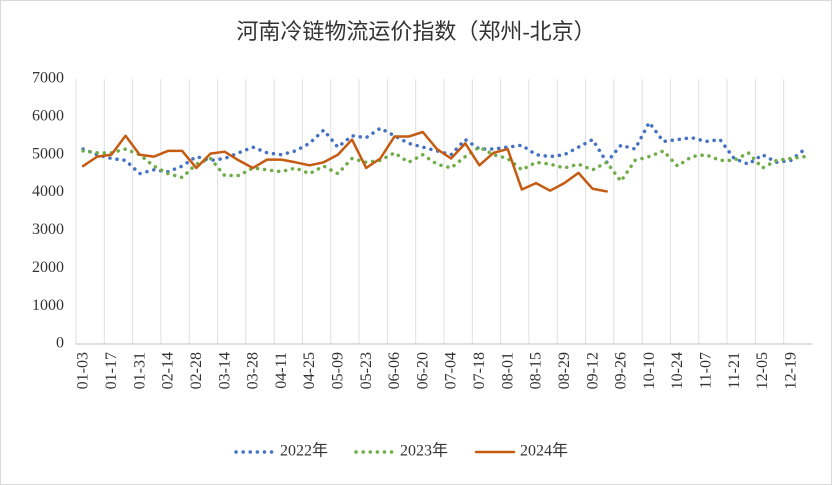  I want to click on x-tick-label: 01-03, so click(83, 370).